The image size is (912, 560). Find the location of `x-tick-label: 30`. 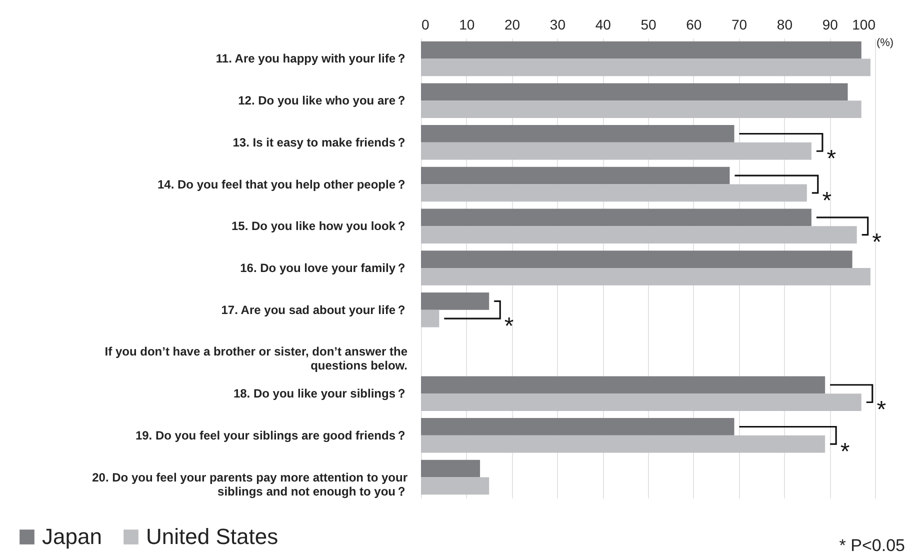

x-tick-label: 30 is located at coordinates (558, 24).